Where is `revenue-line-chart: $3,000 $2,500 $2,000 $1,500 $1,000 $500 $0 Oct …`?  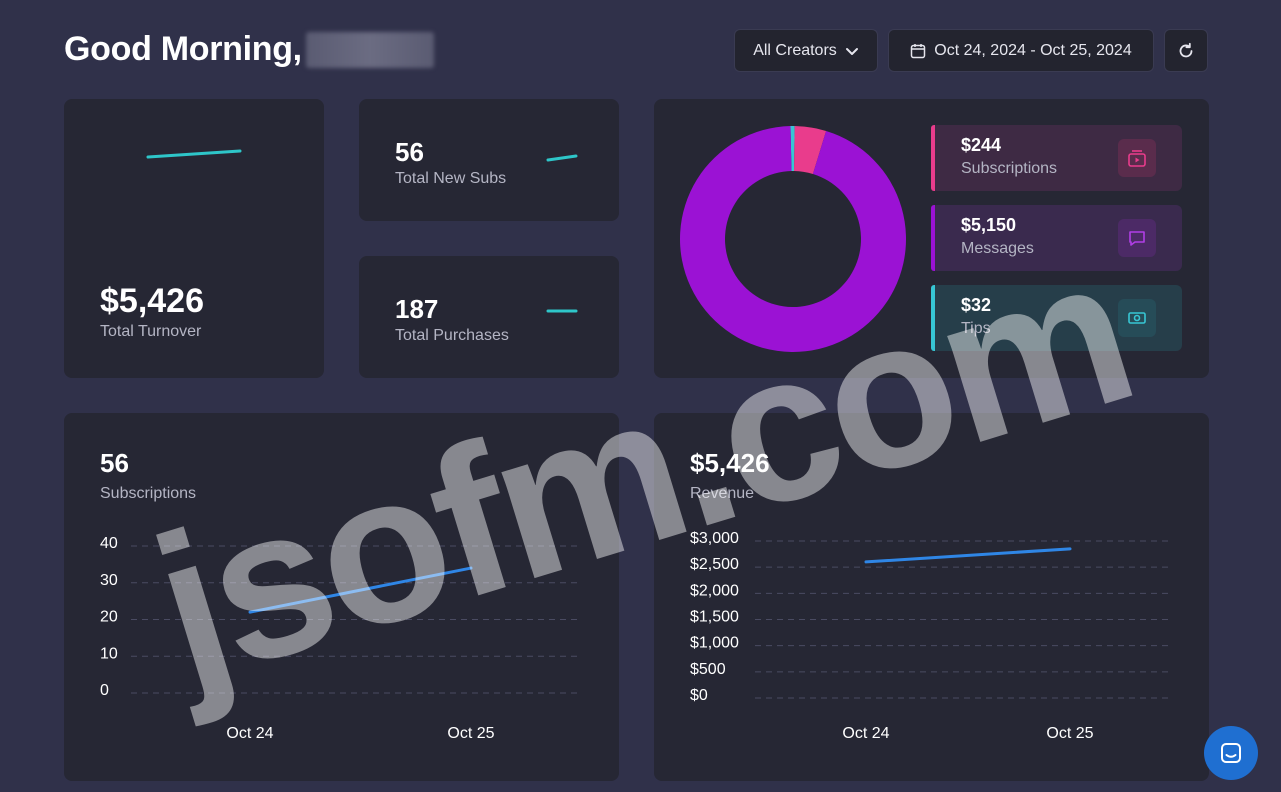
revenue-line-chart: $3,000 $2,500 $2,000 $1,500 $1,000 $500 $0 Oct … is located at coordinates (931, 636).